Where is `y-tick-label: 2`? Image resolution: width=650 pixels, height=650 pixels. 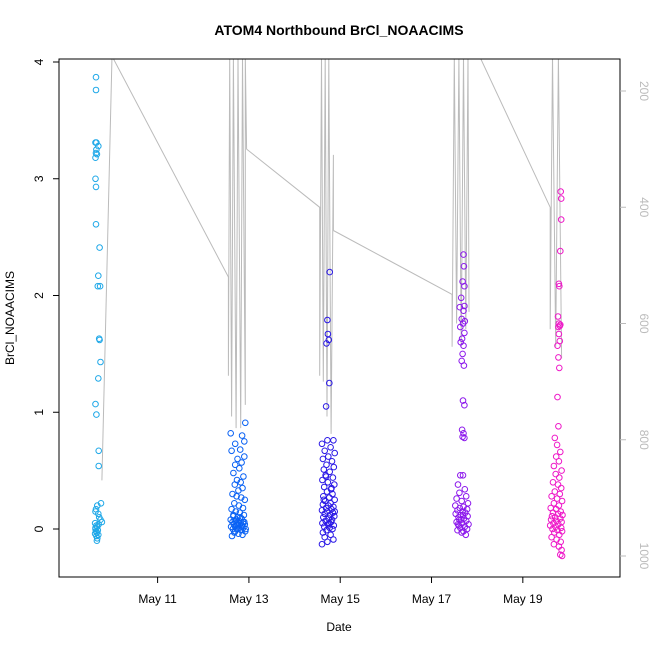 y-tick-label: 2 is located at coordinates (39, 295).